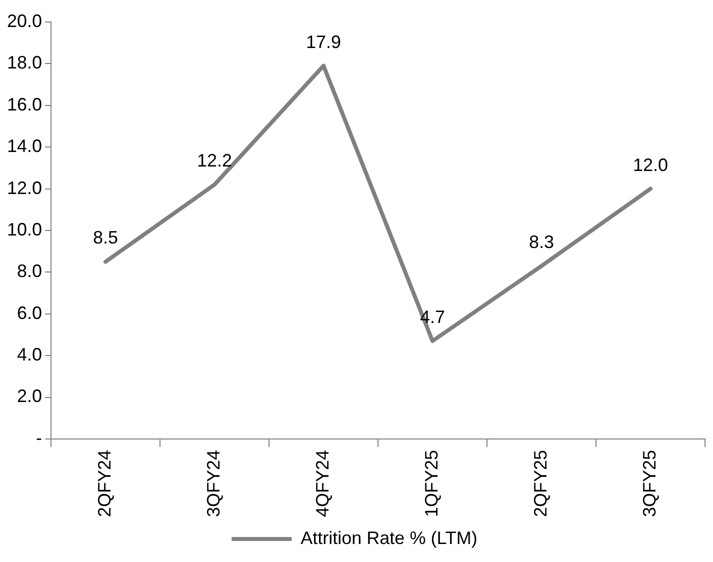 This screenshot has height=562, width=713. What do you see at coordinates (650, 164) in the screenshot?
I see `data-label: 12.0` at bounding box center [650, 164].